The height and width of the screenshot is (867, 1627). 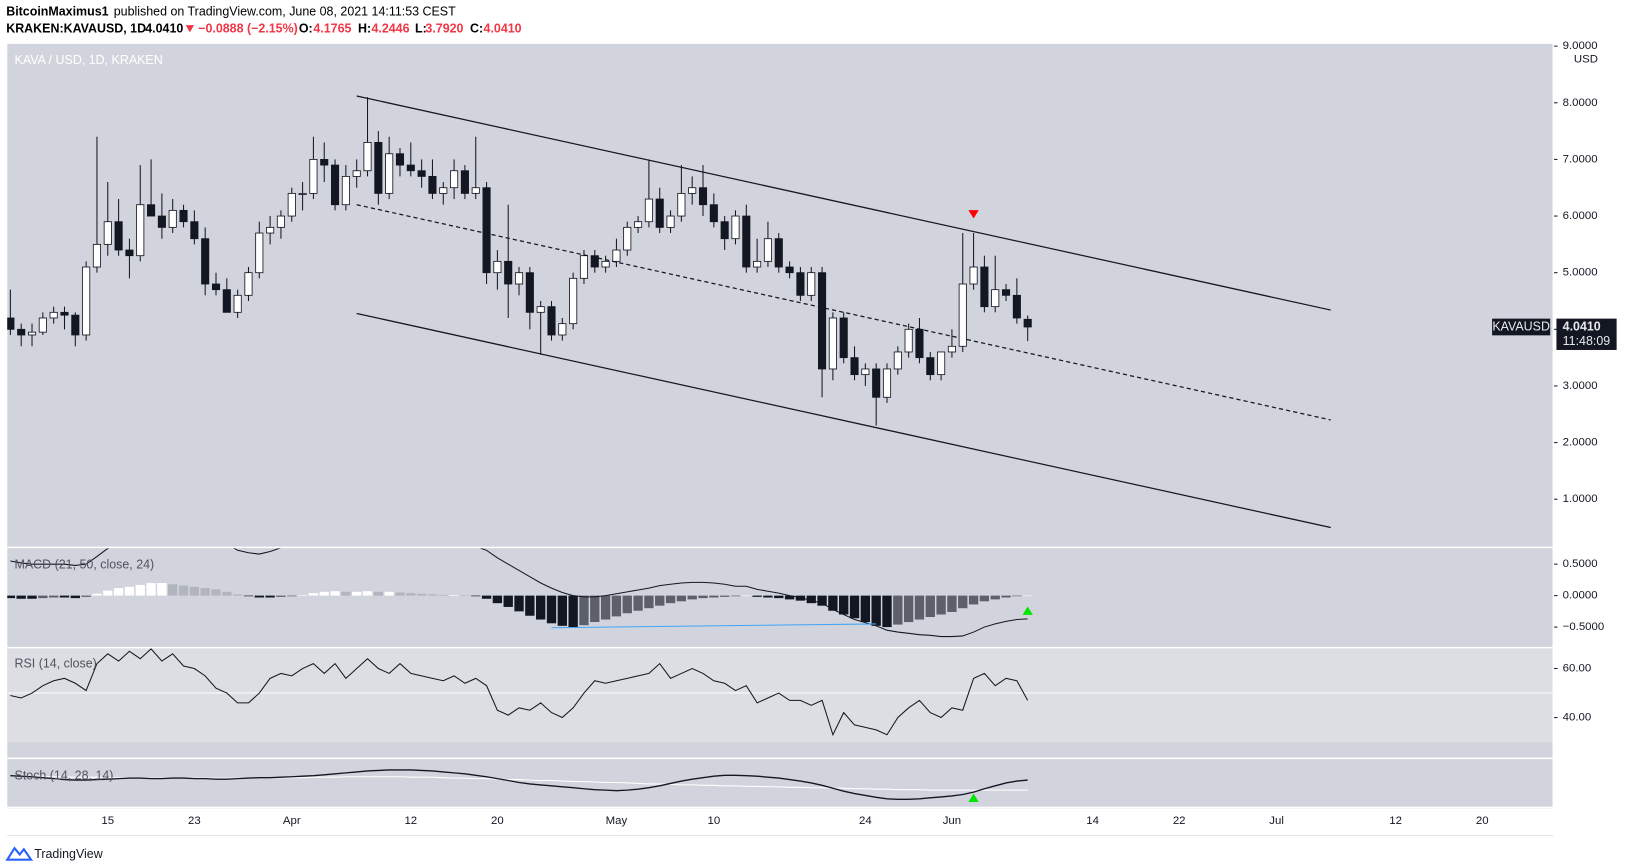 I want to click on y-tick-label: 60.00, so click(x=1577, y=669).